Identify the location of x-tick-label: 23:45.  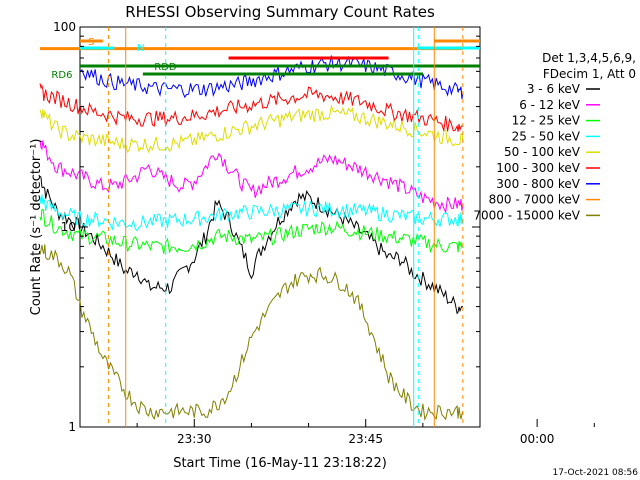
(365, 439).